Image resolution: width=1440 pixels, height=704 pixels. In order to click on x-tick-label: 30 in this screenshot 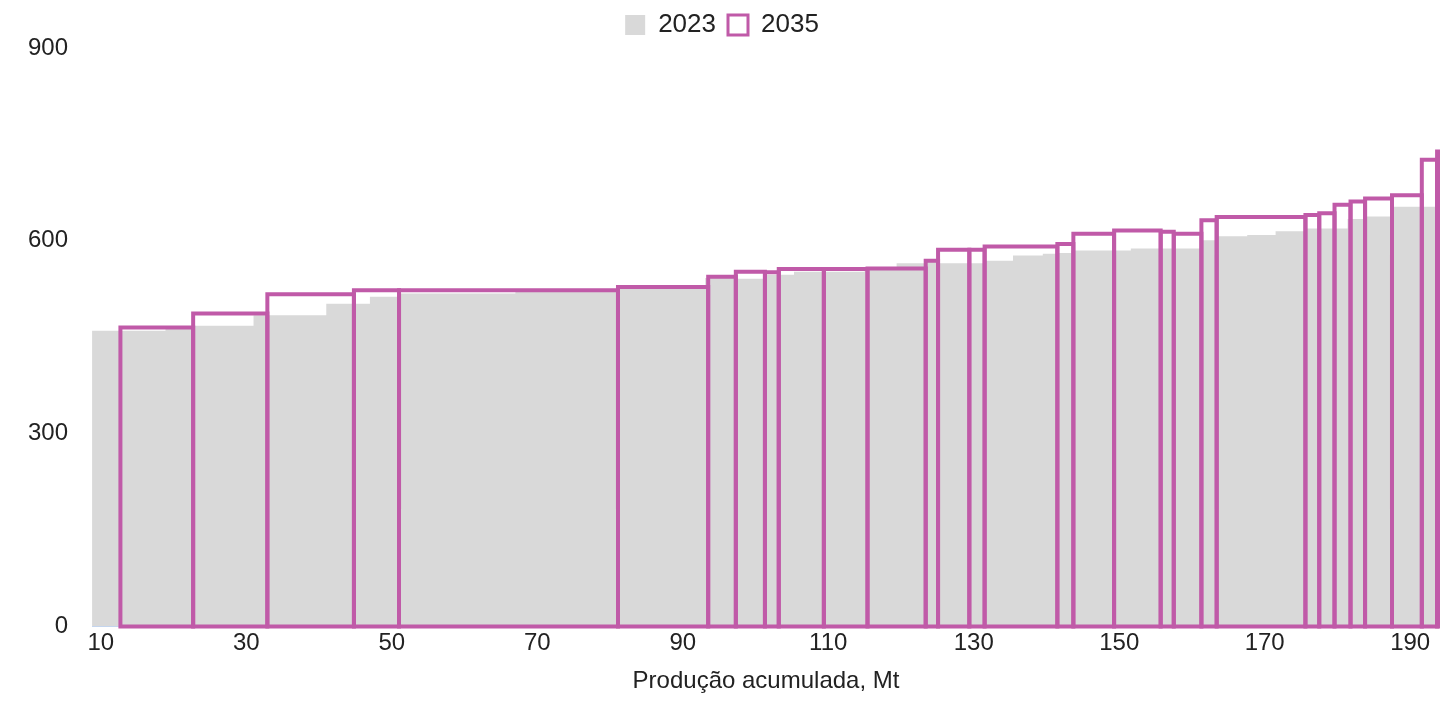, I will do `click(246, 642)`.